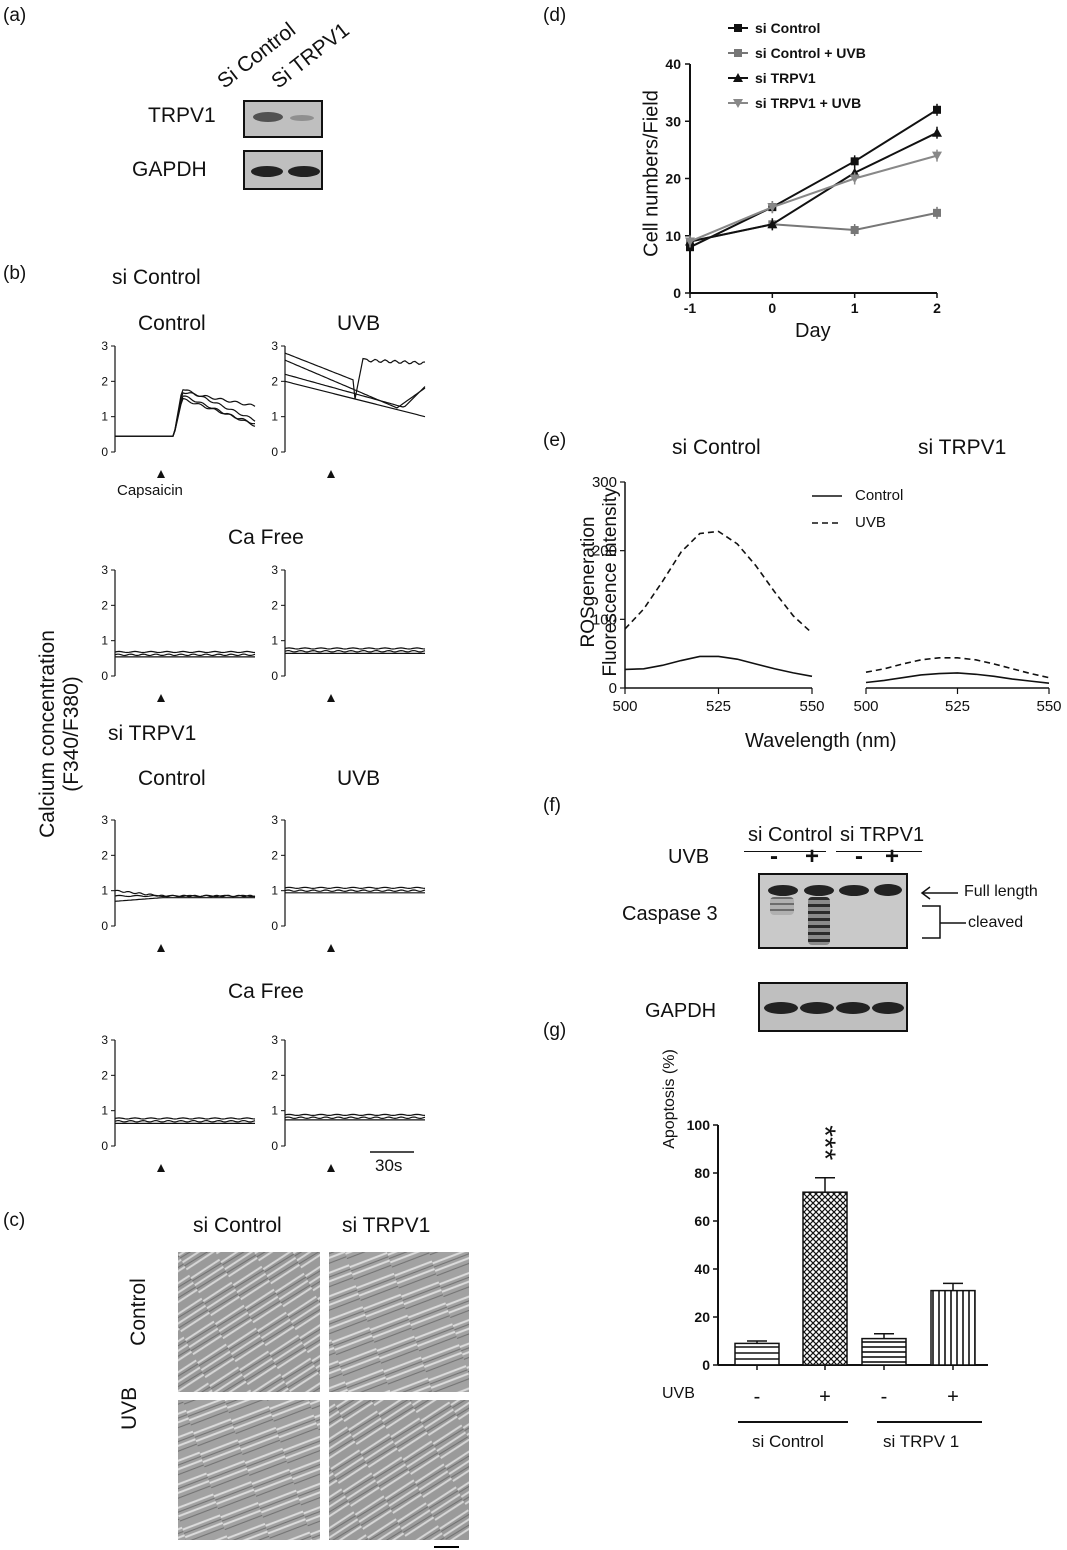  Describe the element at coordinates (670, 914) in the screenshot. I see `caspase3-row: Caspase 3` at that location.